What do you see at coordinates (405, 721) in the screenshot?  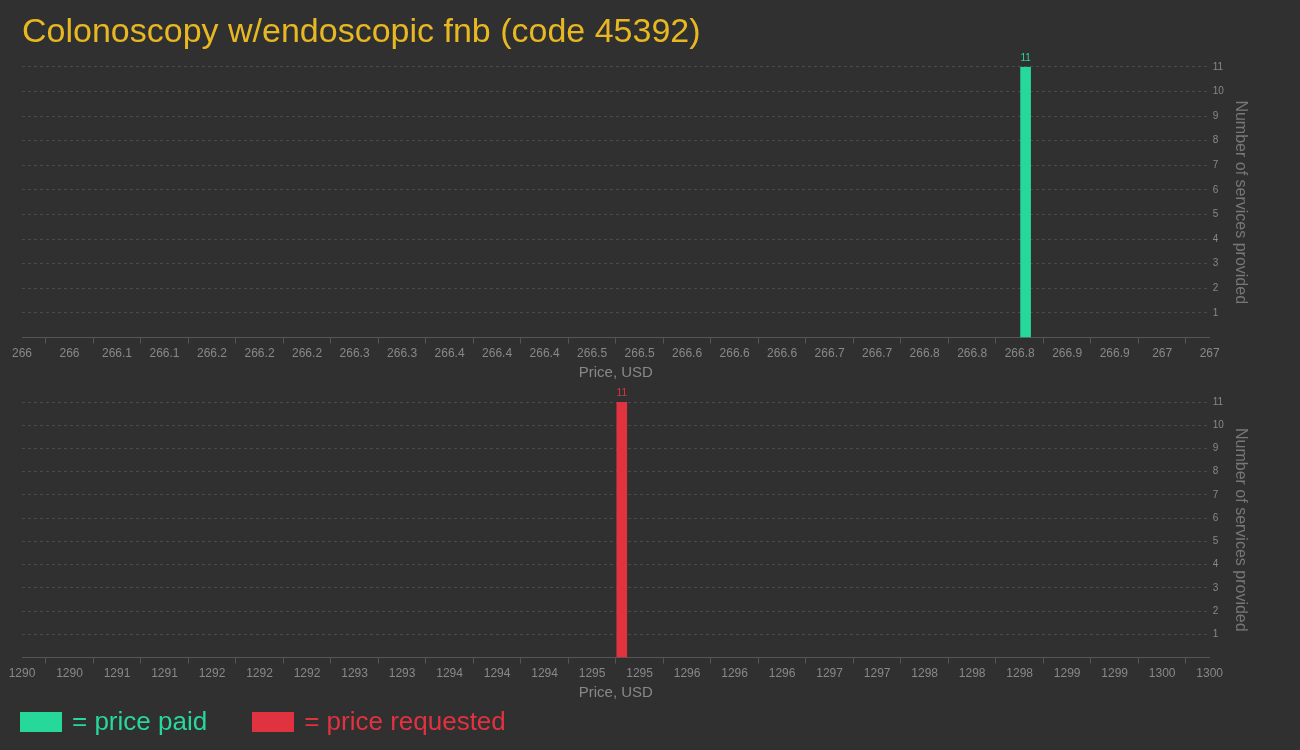 I see `legend-label: = price requested` at bounding box center [405, 721].